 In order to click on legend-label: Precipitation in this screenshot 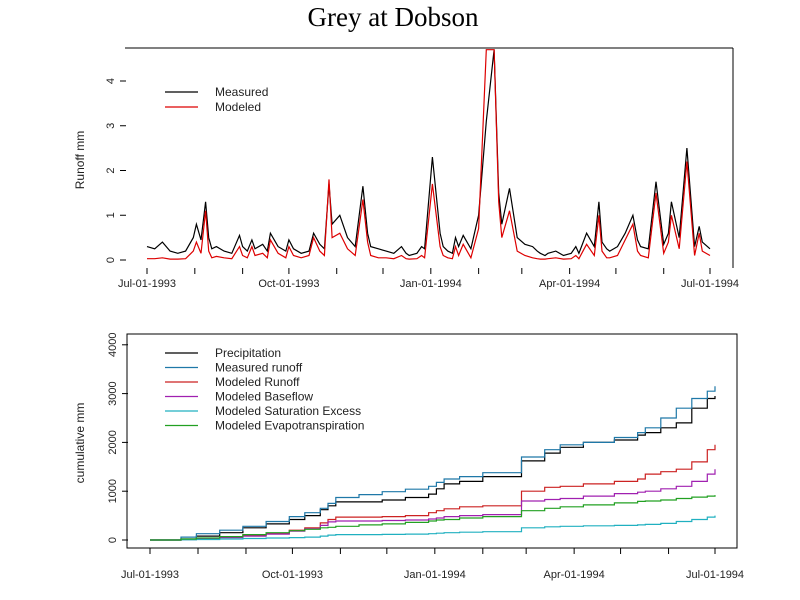, I will do `click(248, 353)`.